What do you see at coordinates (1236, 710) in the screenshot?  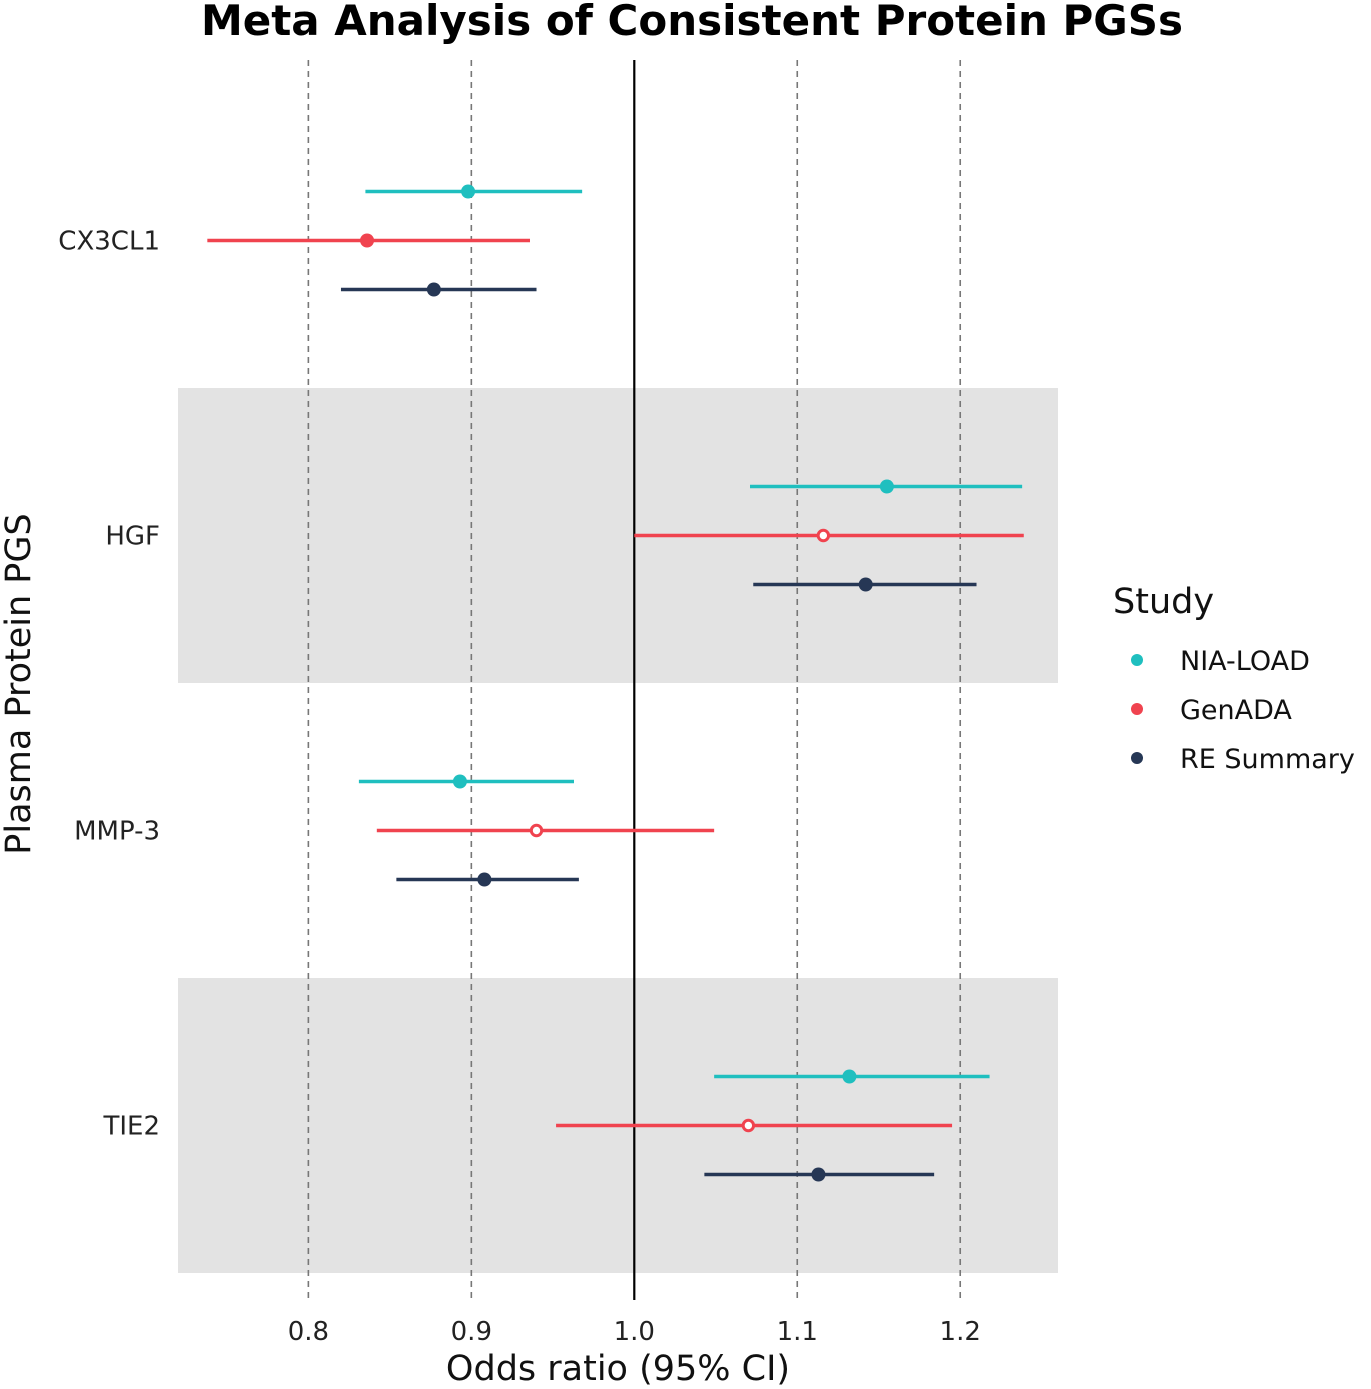 I see `legend-label-genada: GenADA` at bounding box center [1236, 710].